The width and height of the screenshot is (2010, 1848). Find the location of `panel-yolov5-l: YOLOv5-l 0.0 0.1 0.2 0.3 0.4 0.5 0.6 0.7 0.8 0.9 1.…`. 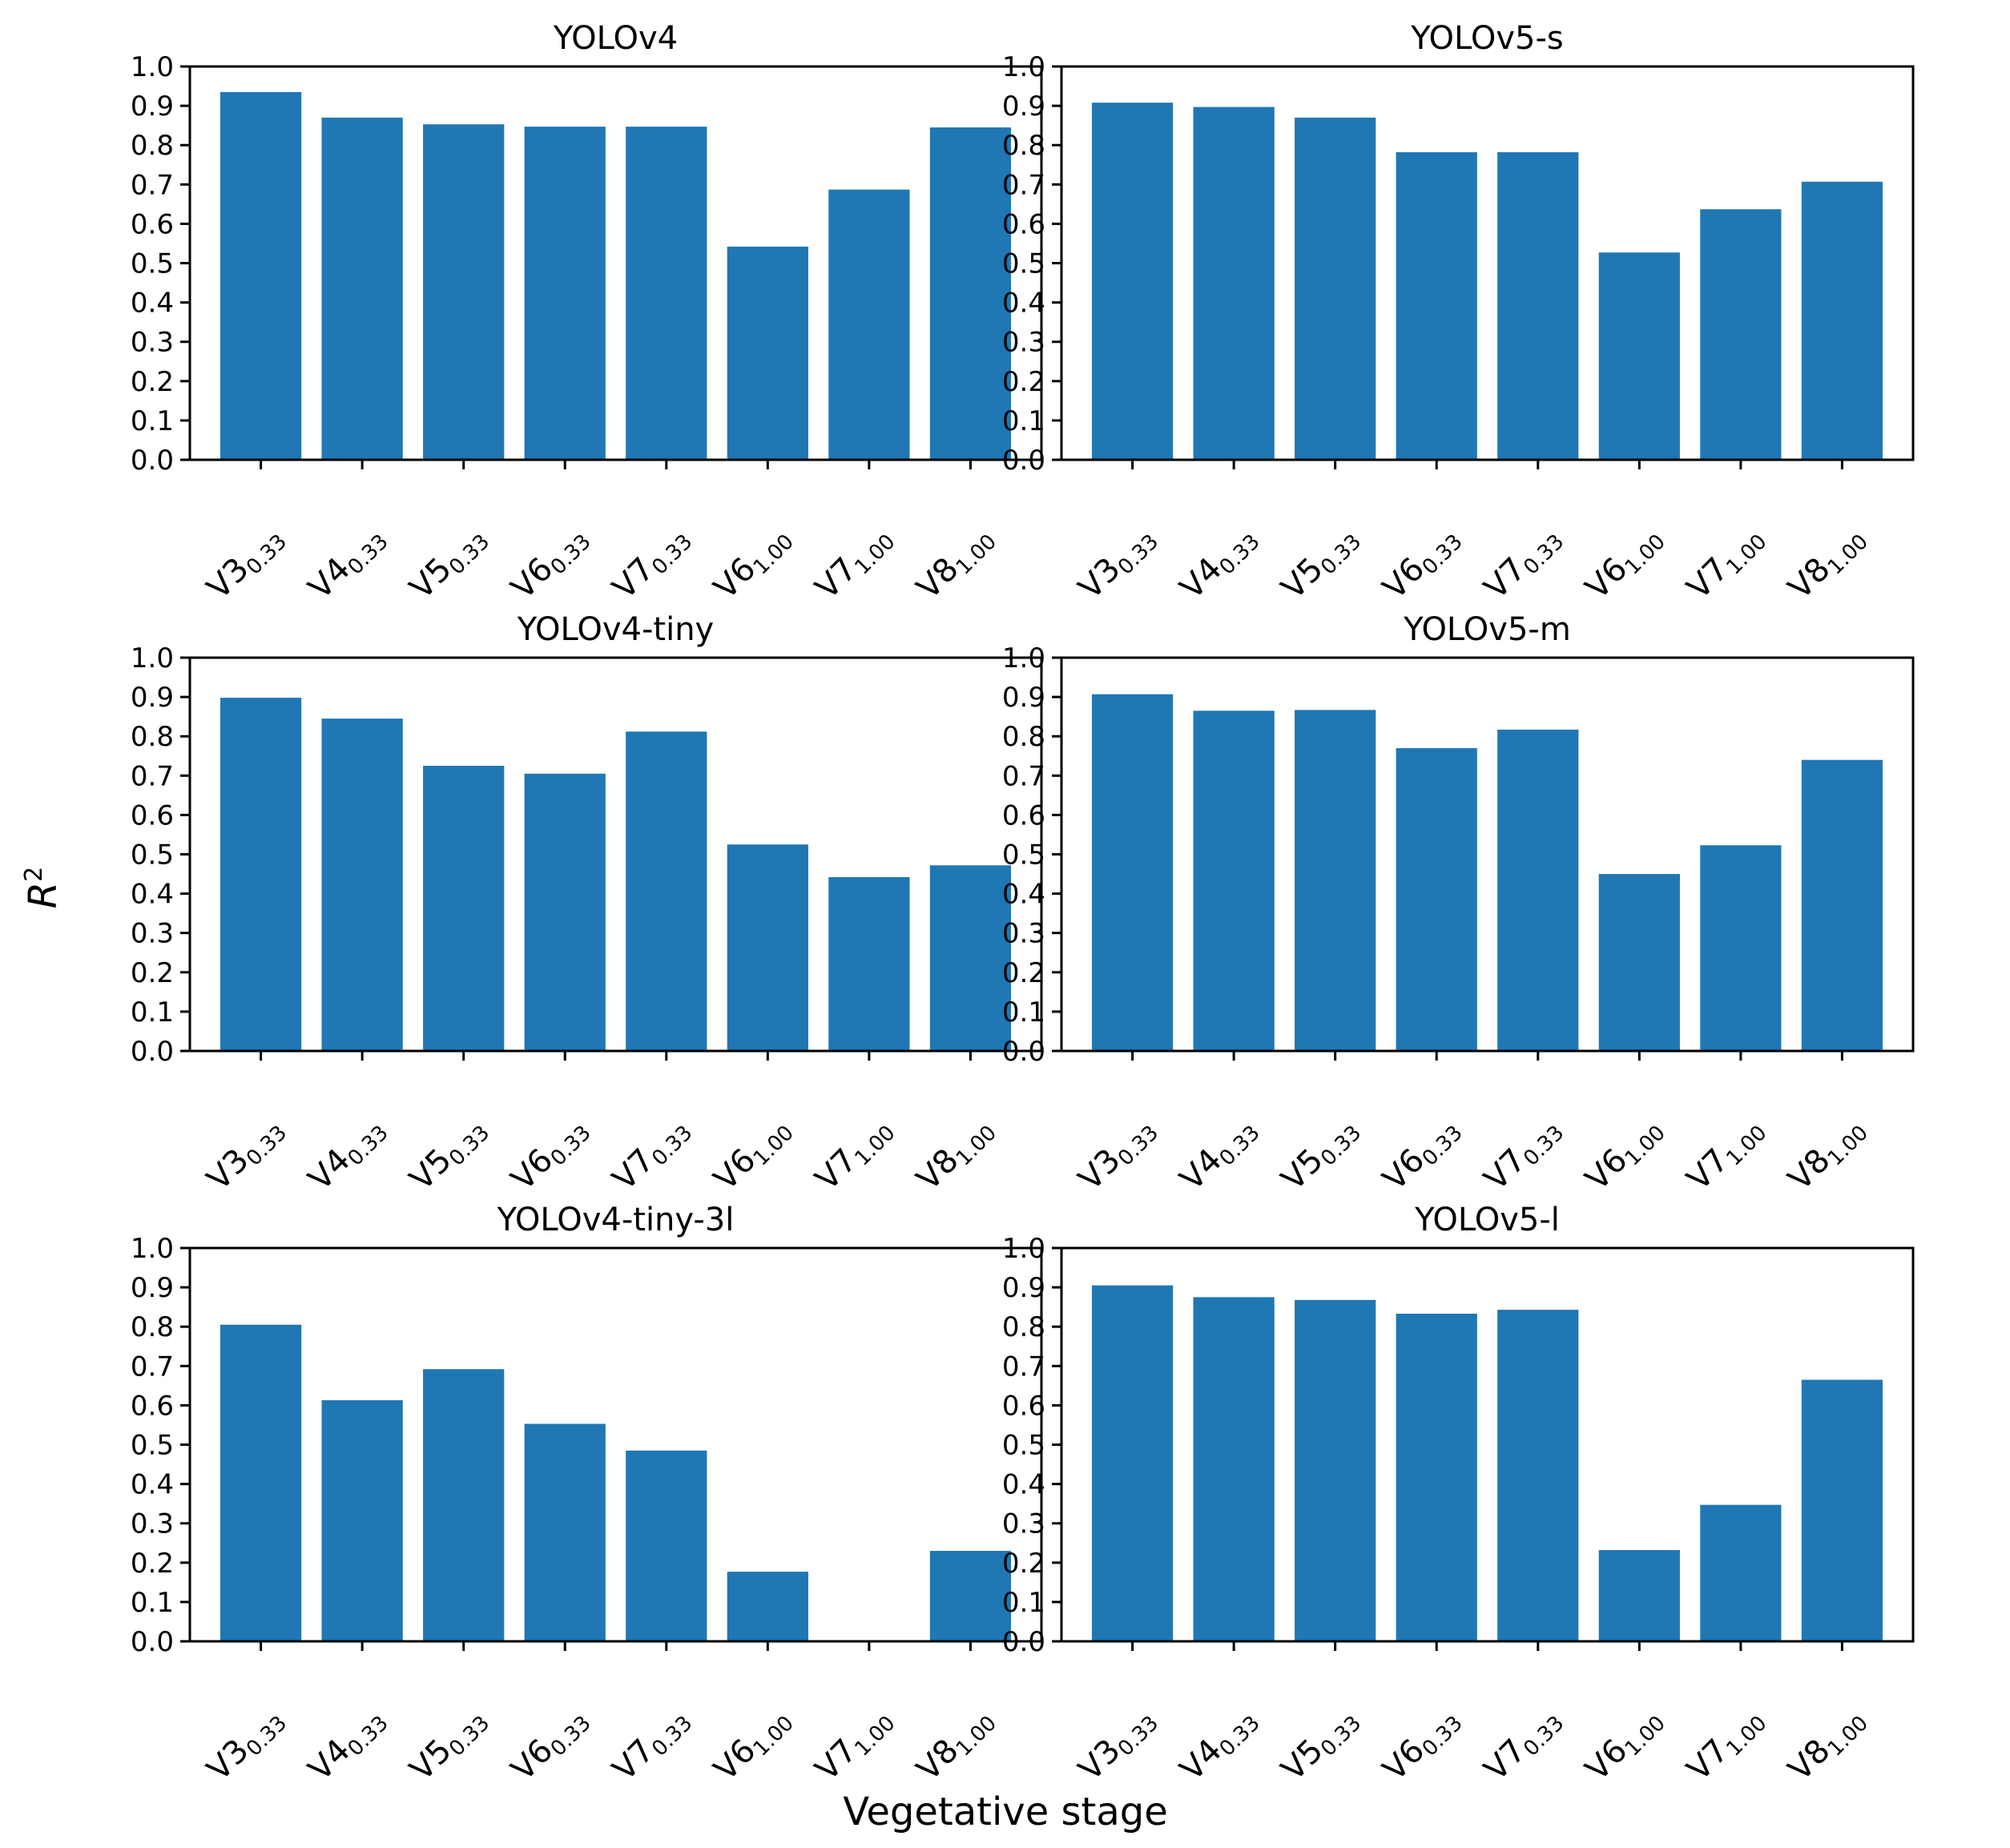

panel-yolov5-l: YOLOv5-l 0.0 0.1 0.2 0.3 0.4 0.5 0.6 0.7 0.8 0.9 1.… is located at coordinates (1459, 1495).